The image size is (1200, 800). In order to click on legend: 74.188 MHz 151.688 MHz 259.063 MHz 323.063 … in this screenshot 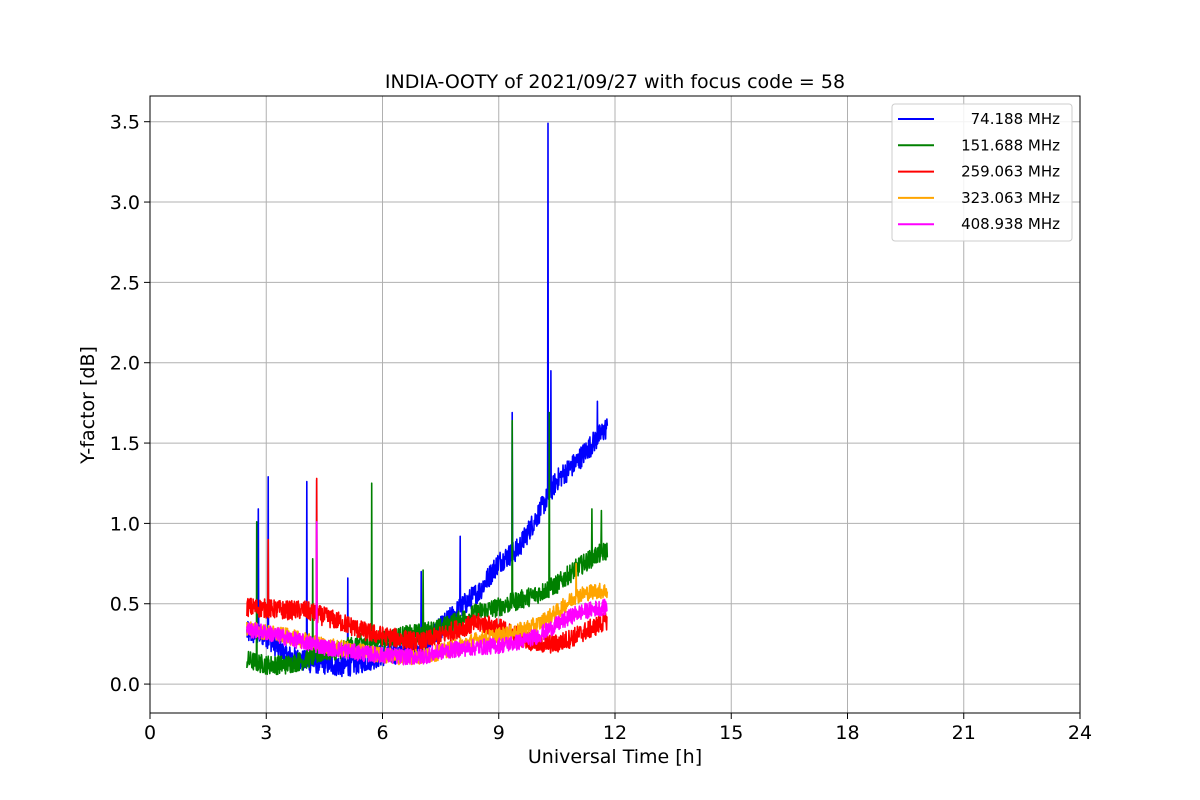, I will do `click(982, 172)`.